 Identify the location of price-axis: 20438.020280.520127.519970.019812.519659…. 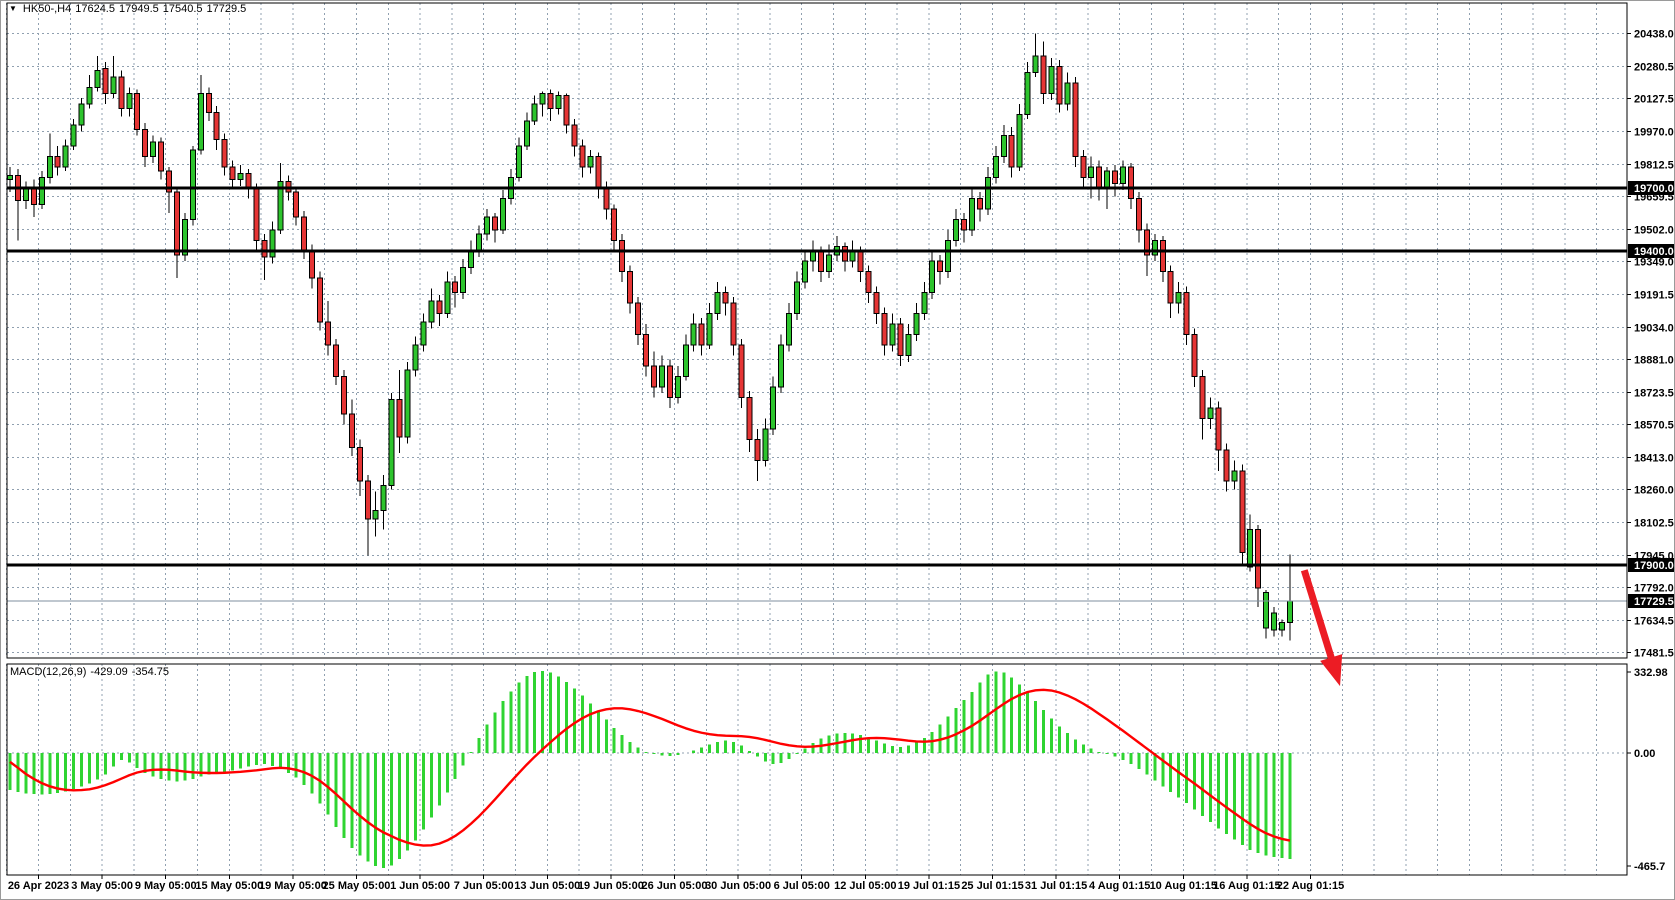
(1651, 450).